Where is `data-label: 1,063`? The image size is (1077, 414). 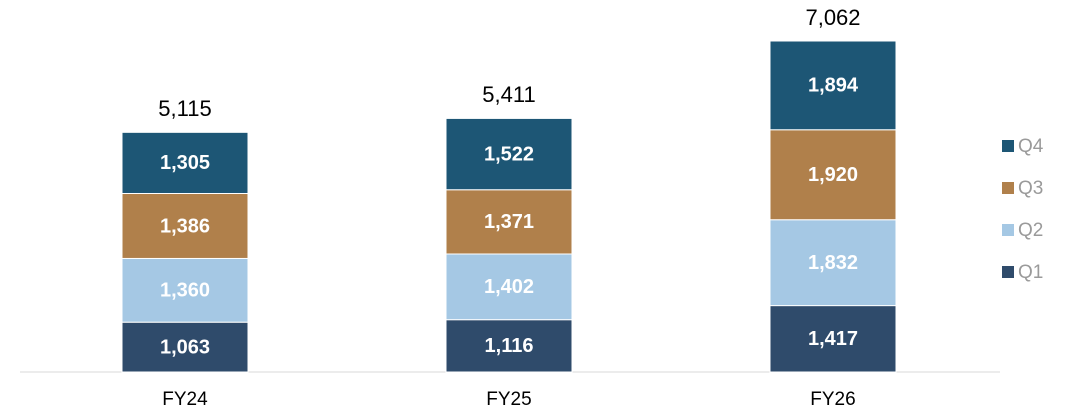
data-label: 1,063 is located at coordinates (185, 347).